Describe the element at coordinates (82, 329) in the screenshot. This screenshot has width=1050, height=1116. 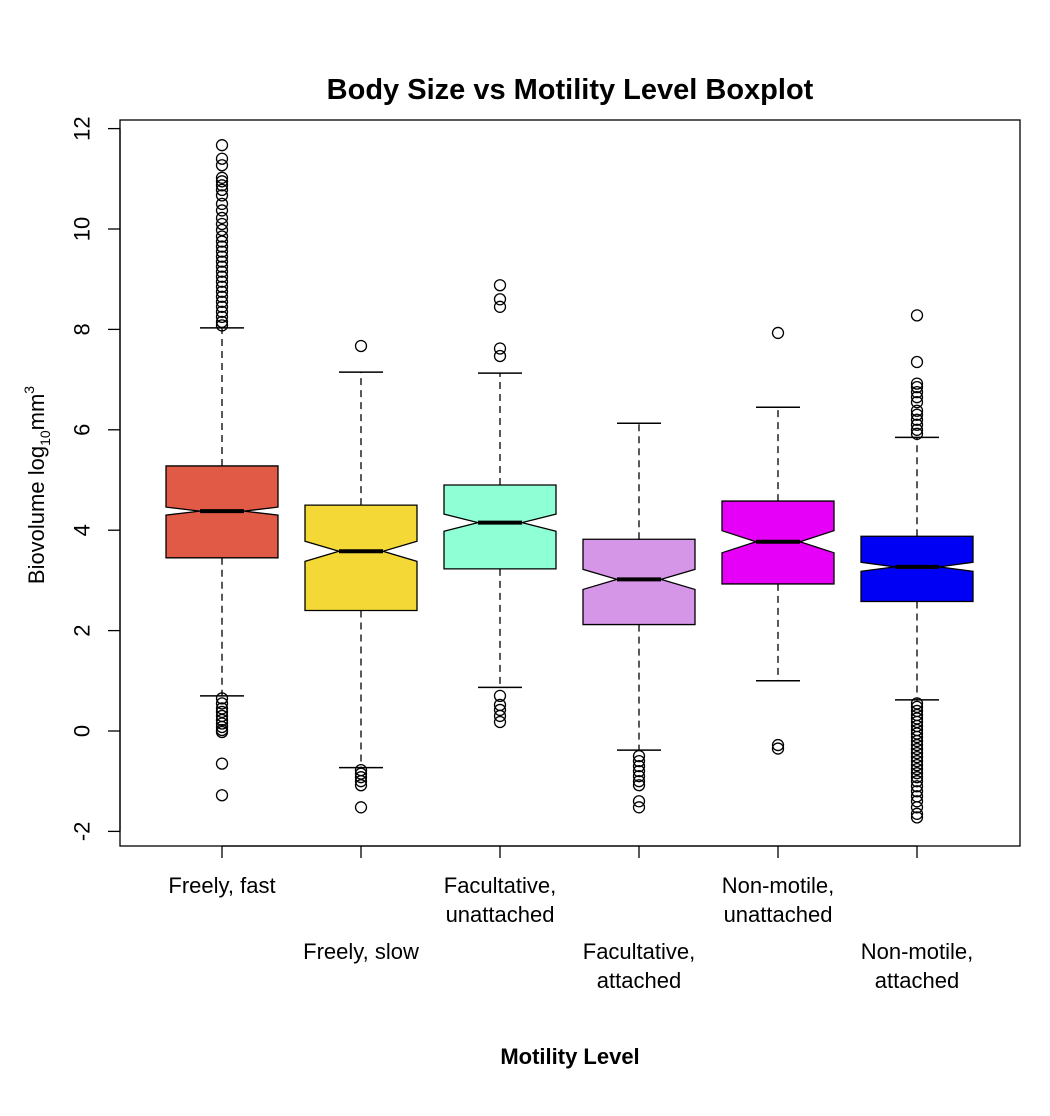
I see `y-tick-label: 8` at that location.